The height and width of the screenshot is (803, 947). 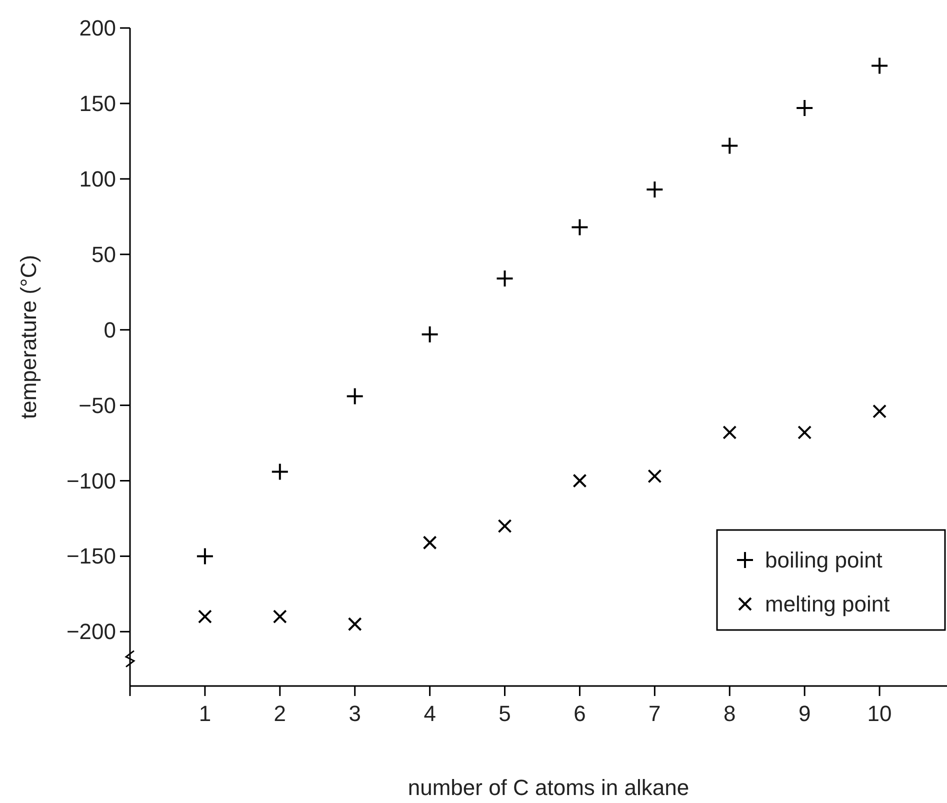 I want to click on x-tick-label: 7, so click(x=654, y=713).